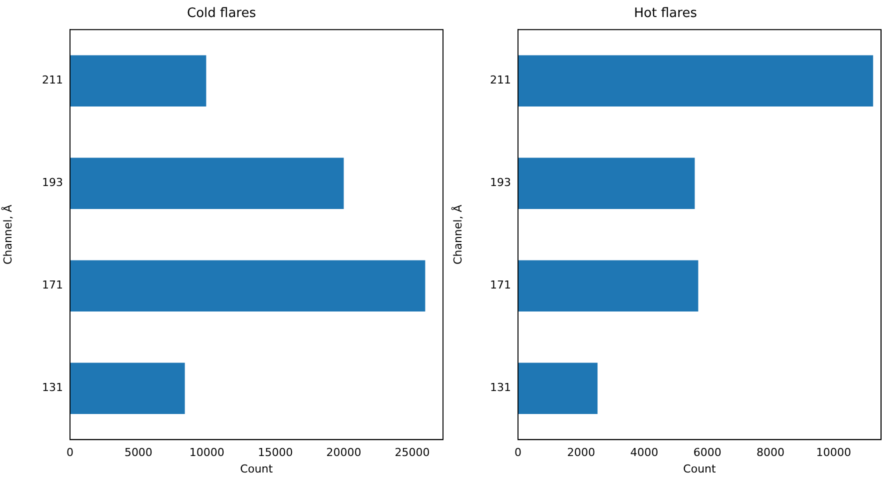 The width and height of the screenshot is (882, 482). What do you see at coordinates (344, 453) in the screenshot?
I see `x-tick-label: 20000` at bounding box center [344, 453].